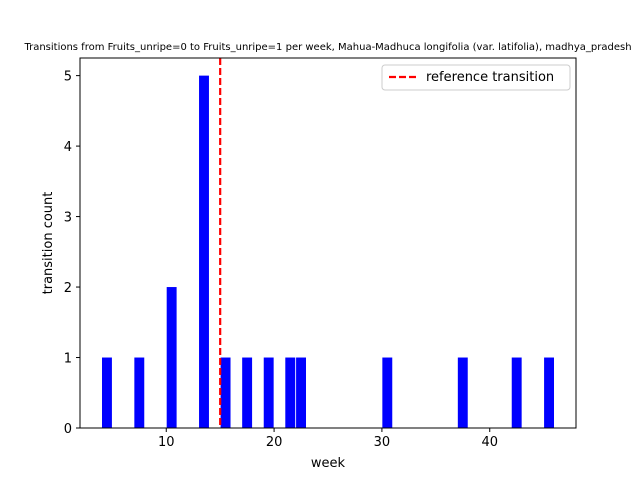  I want to click on x-ticks: 10 20 30 40, so click(328, 439).